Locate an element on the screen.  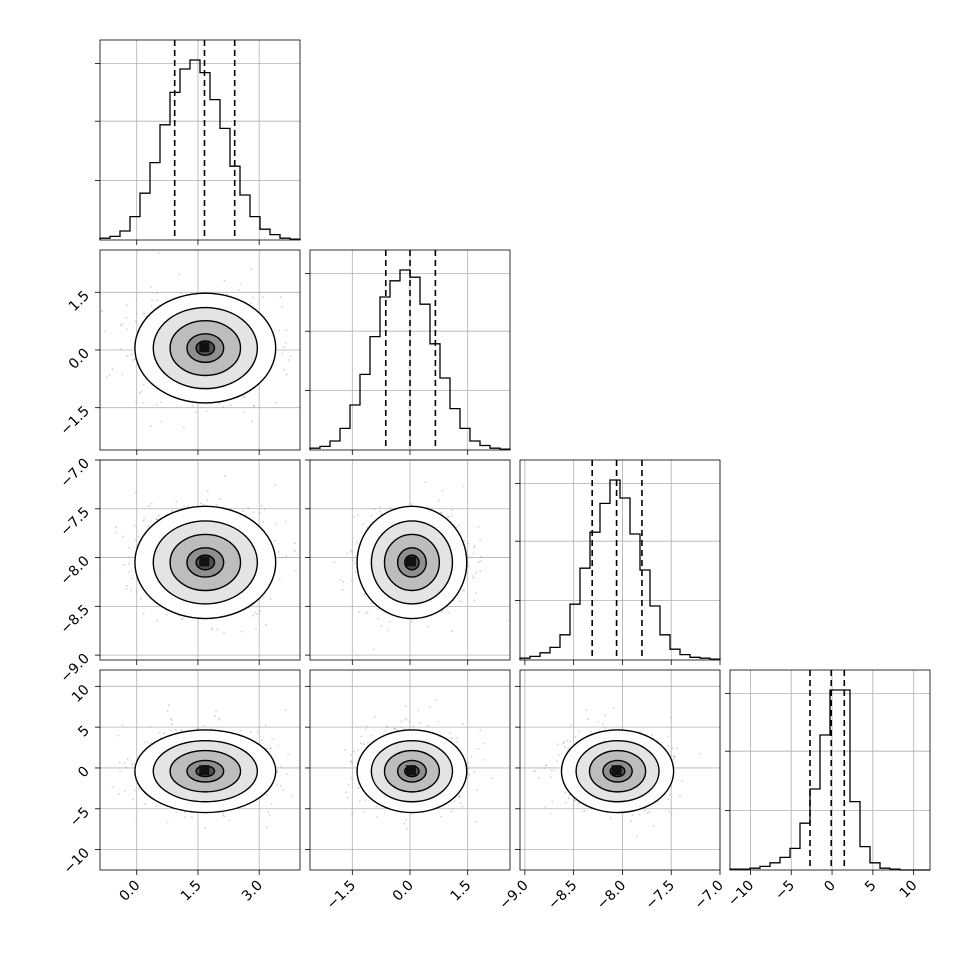
panel-2-2-frame-group is located at coordinates (620, 560).